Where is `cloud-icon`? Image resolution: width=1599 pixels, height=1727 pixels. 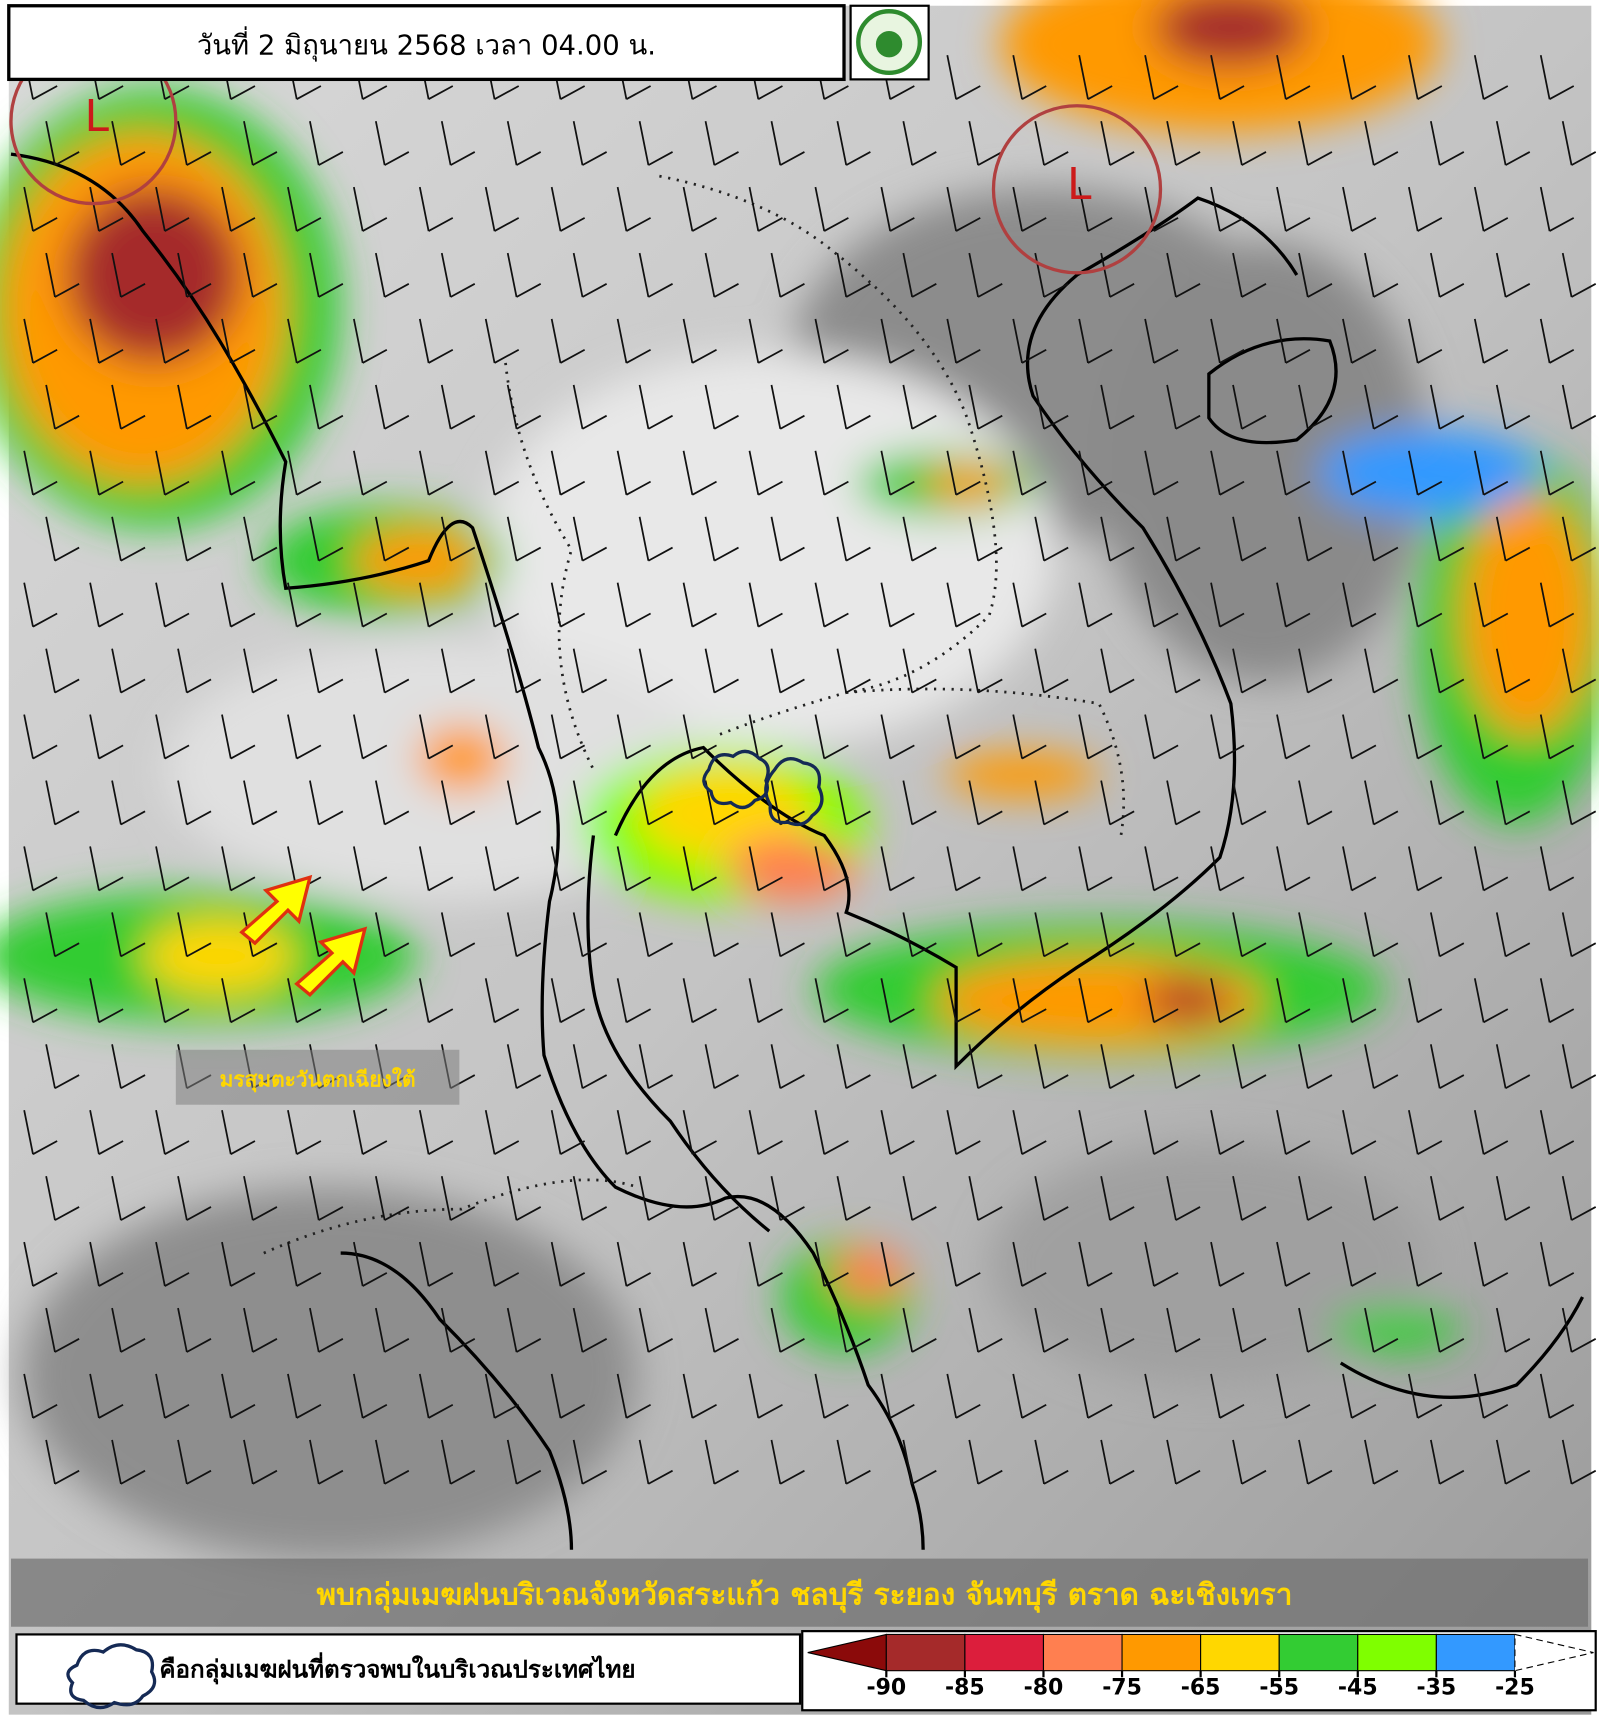
cloud-icon is located at coordinates (111, 1676).